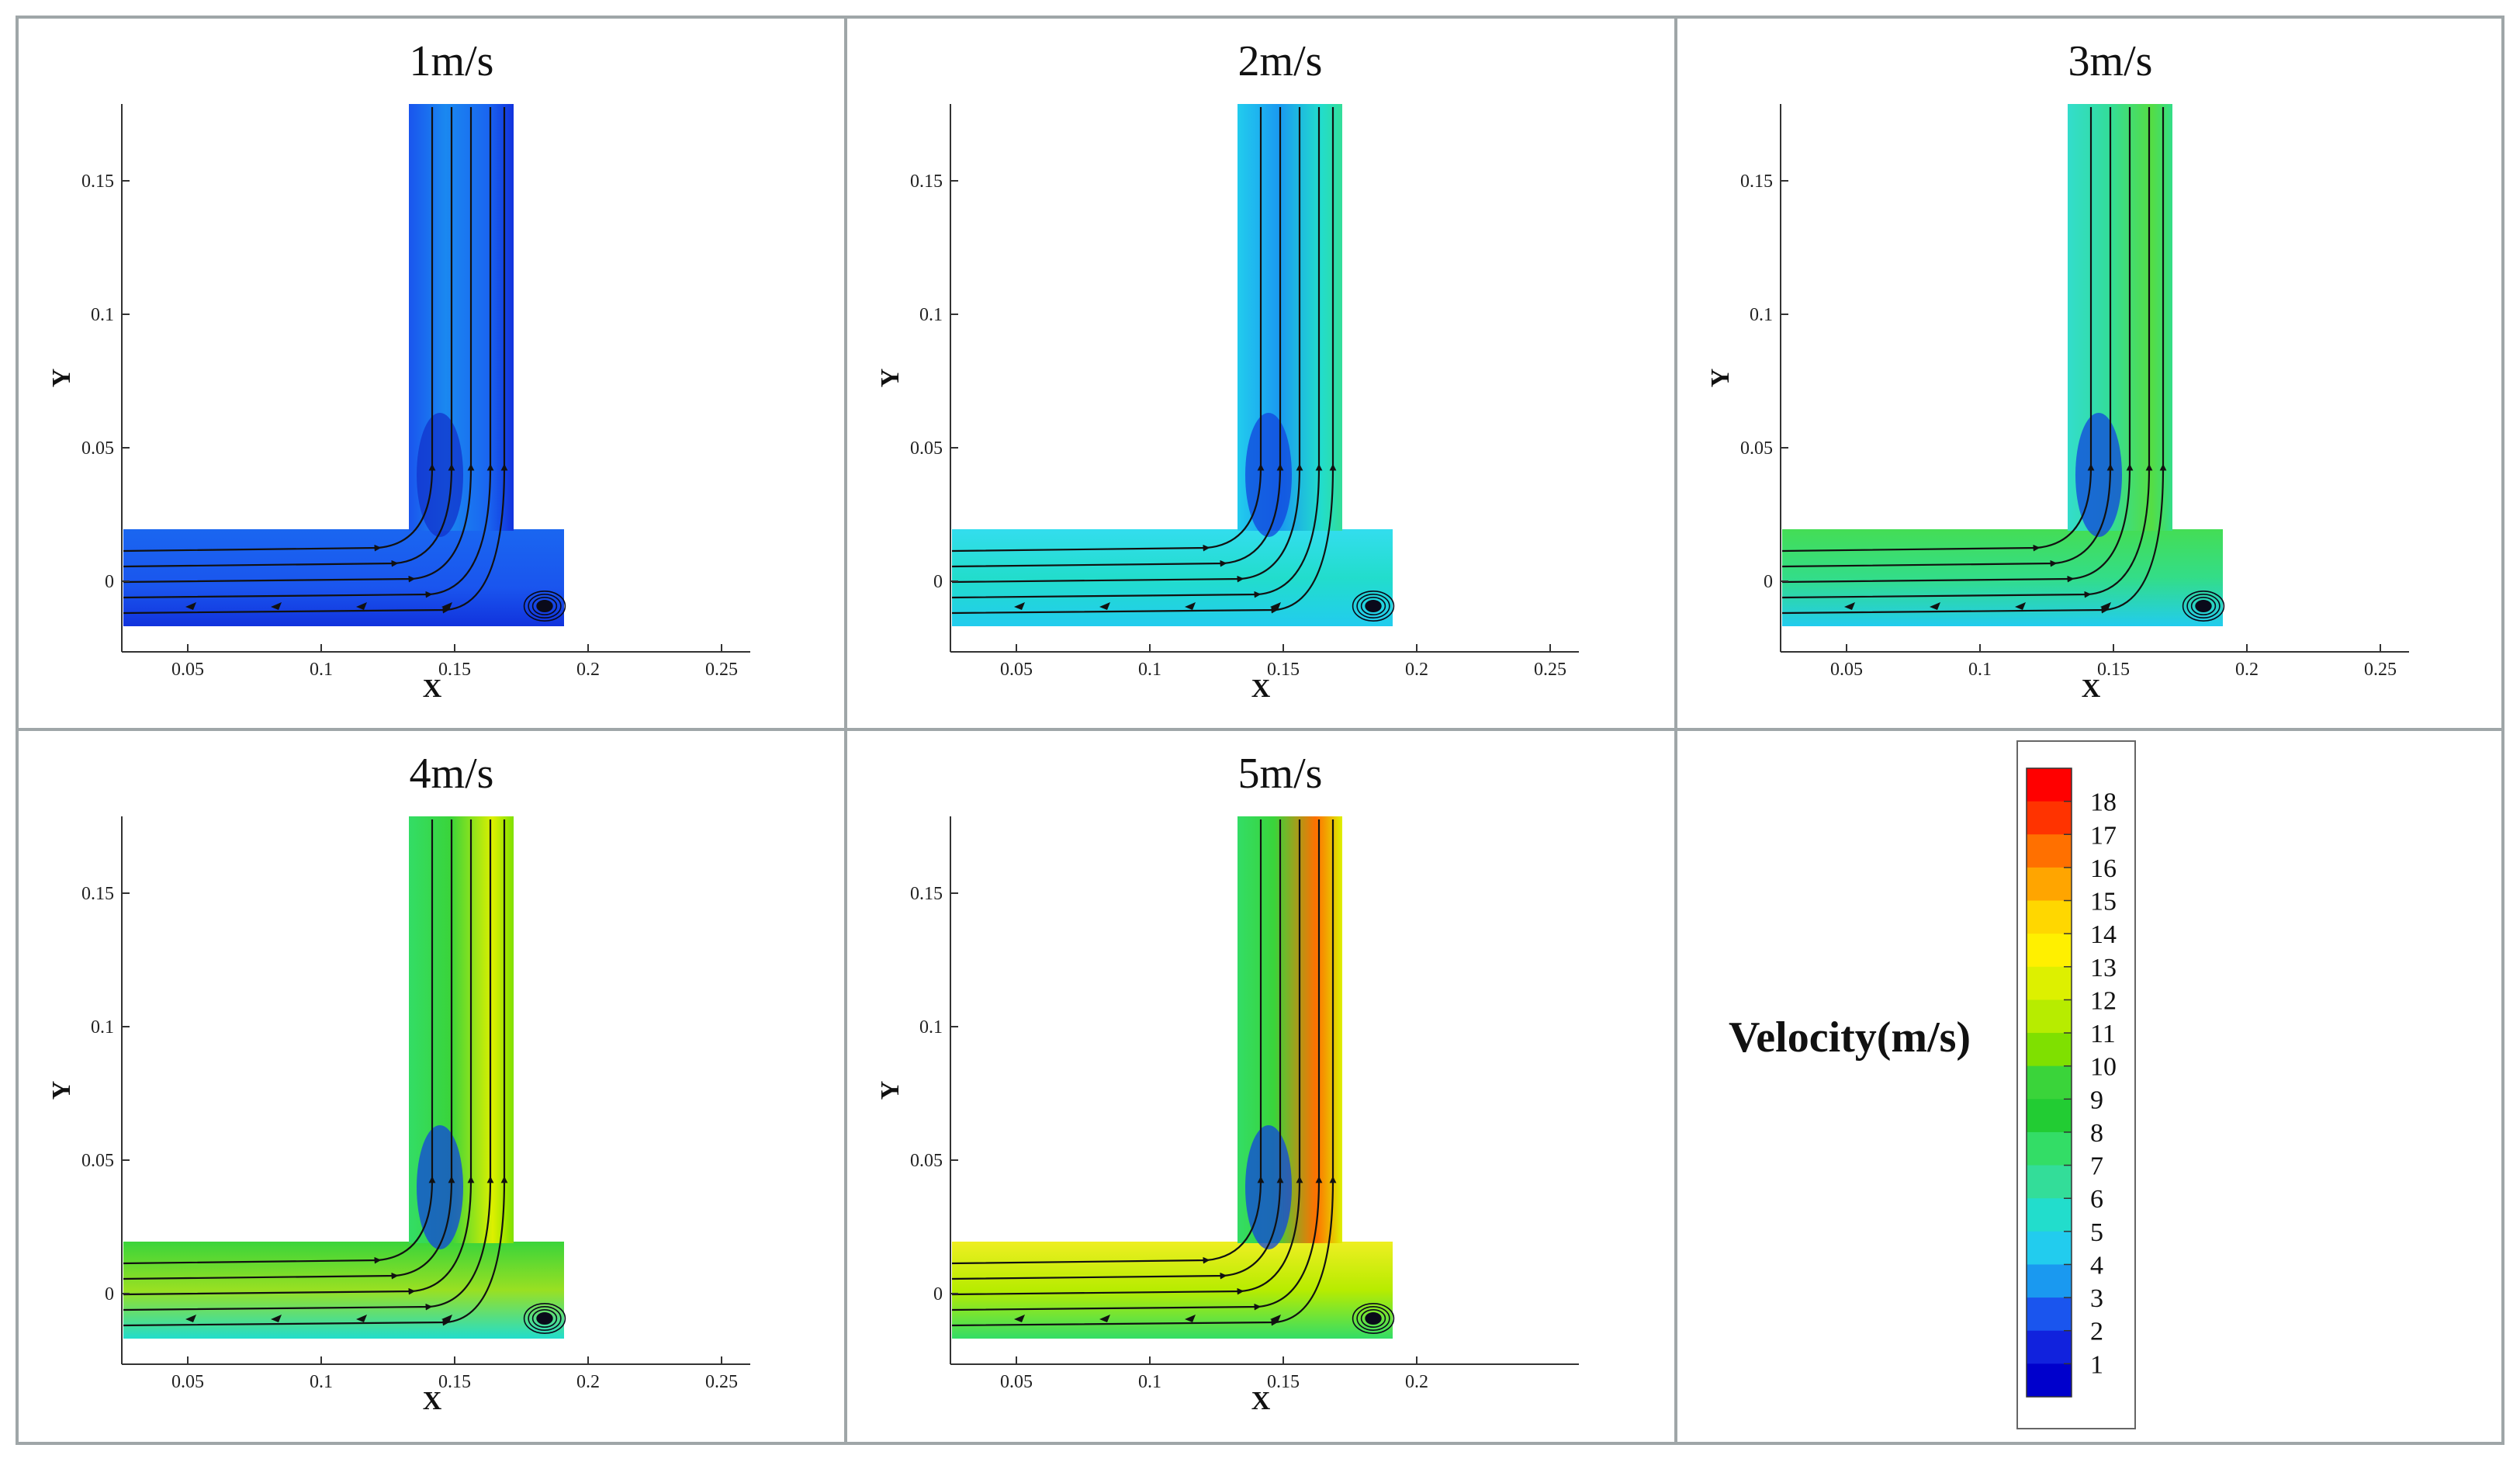 This screenshot has height=1462, width=2520. What do you see at coordinates (1280, 774) in the screenshot?
I see `panel-title: 5m/s` at bounding box center [1280, 774].